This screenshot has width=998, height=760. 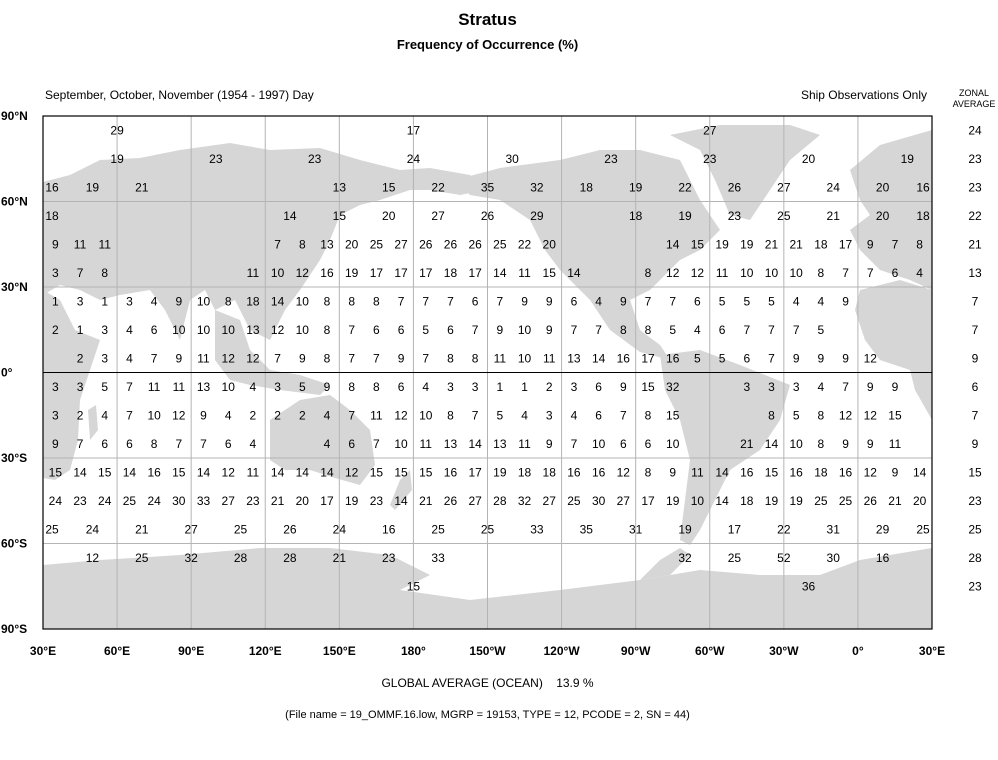 I want to click on cell-value: 33, so click(x=438, y=558).